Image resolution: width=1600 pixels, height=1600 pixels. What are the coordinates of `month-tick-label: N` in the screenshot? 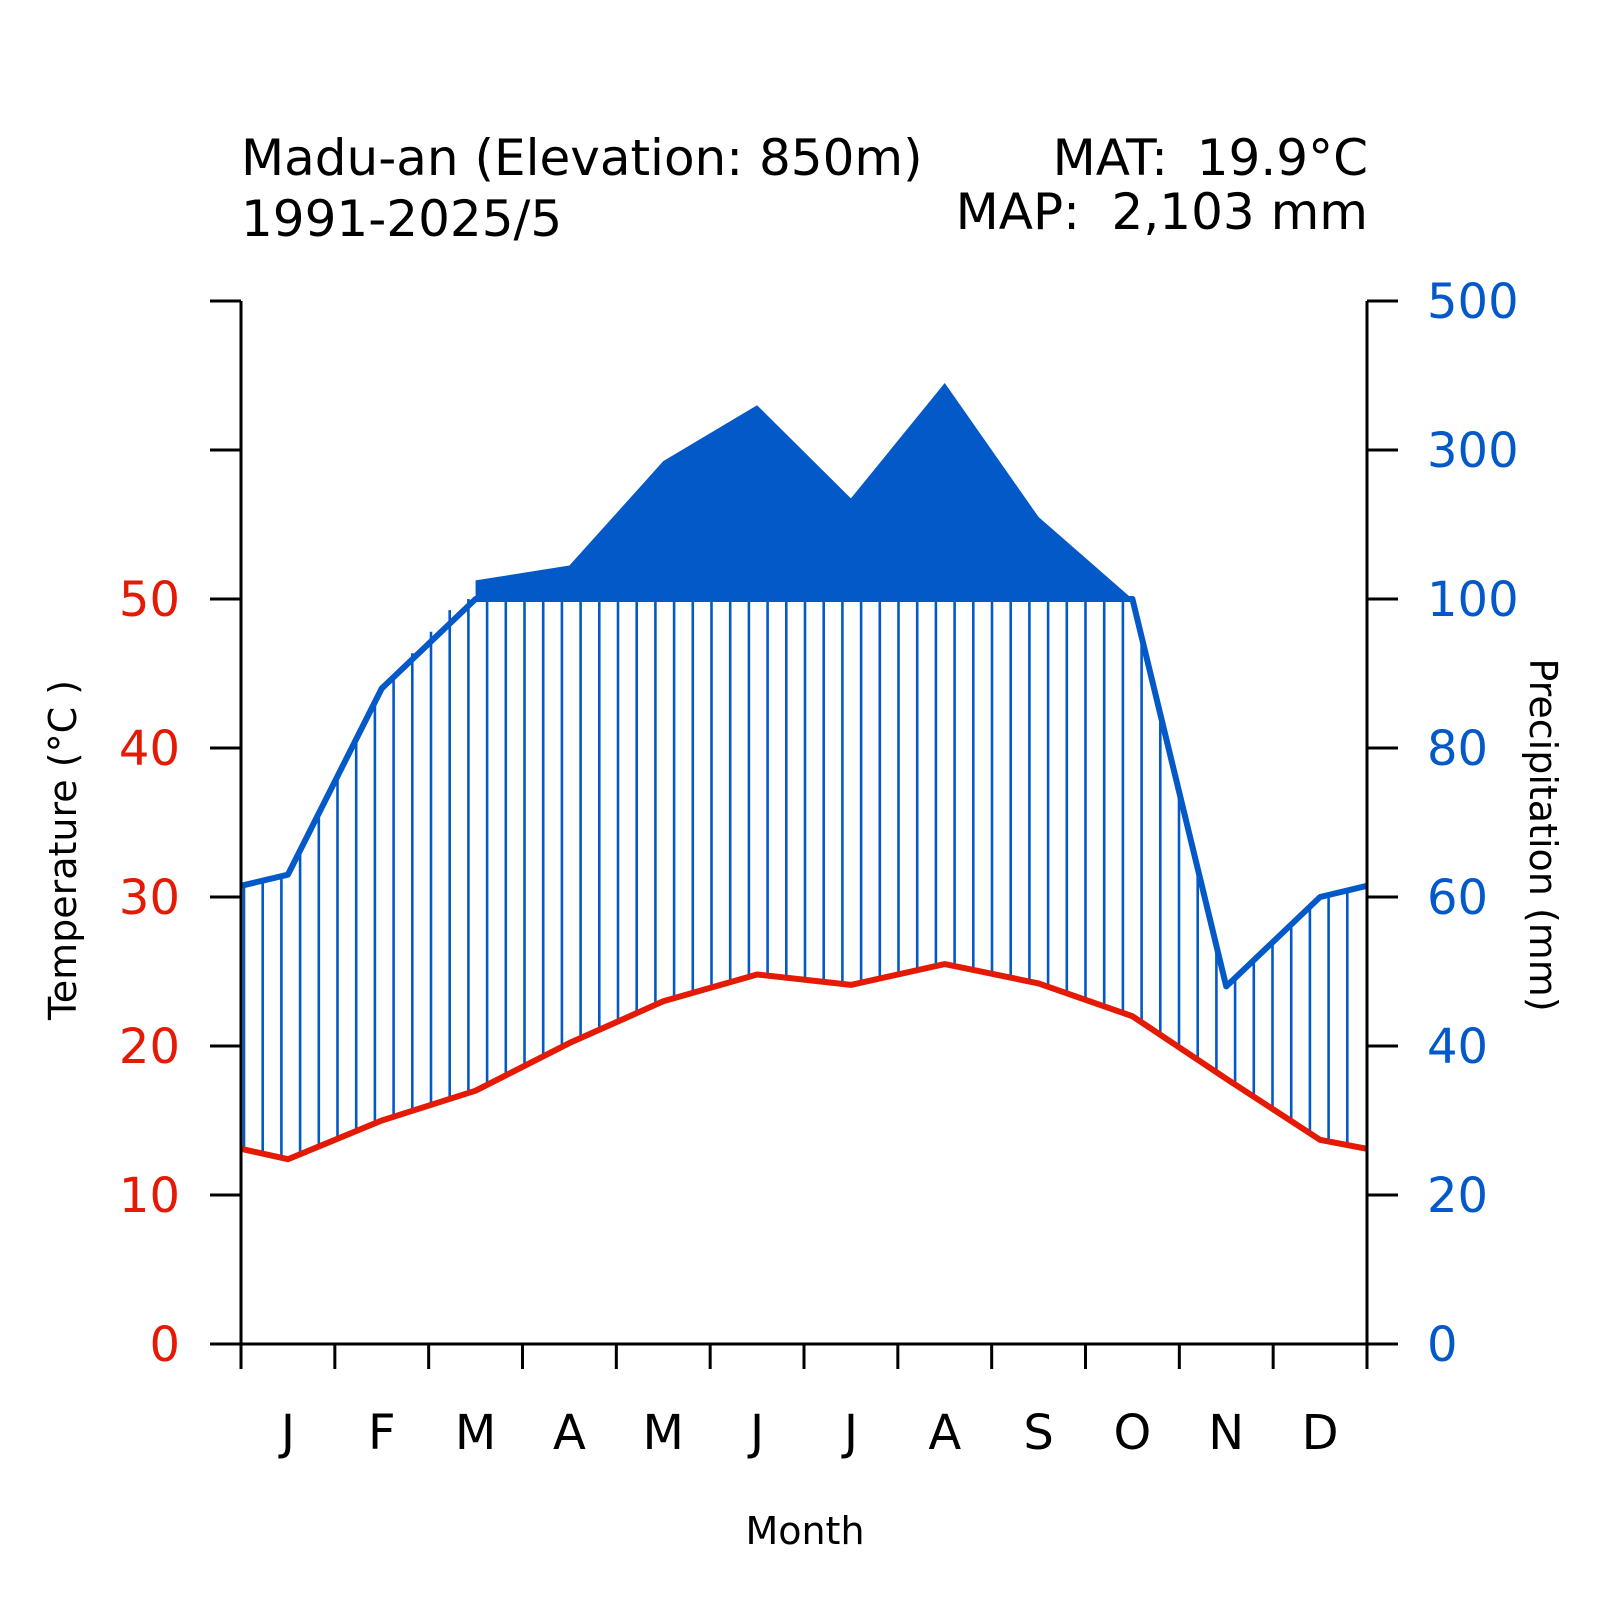 It's located at (1226, 1433).